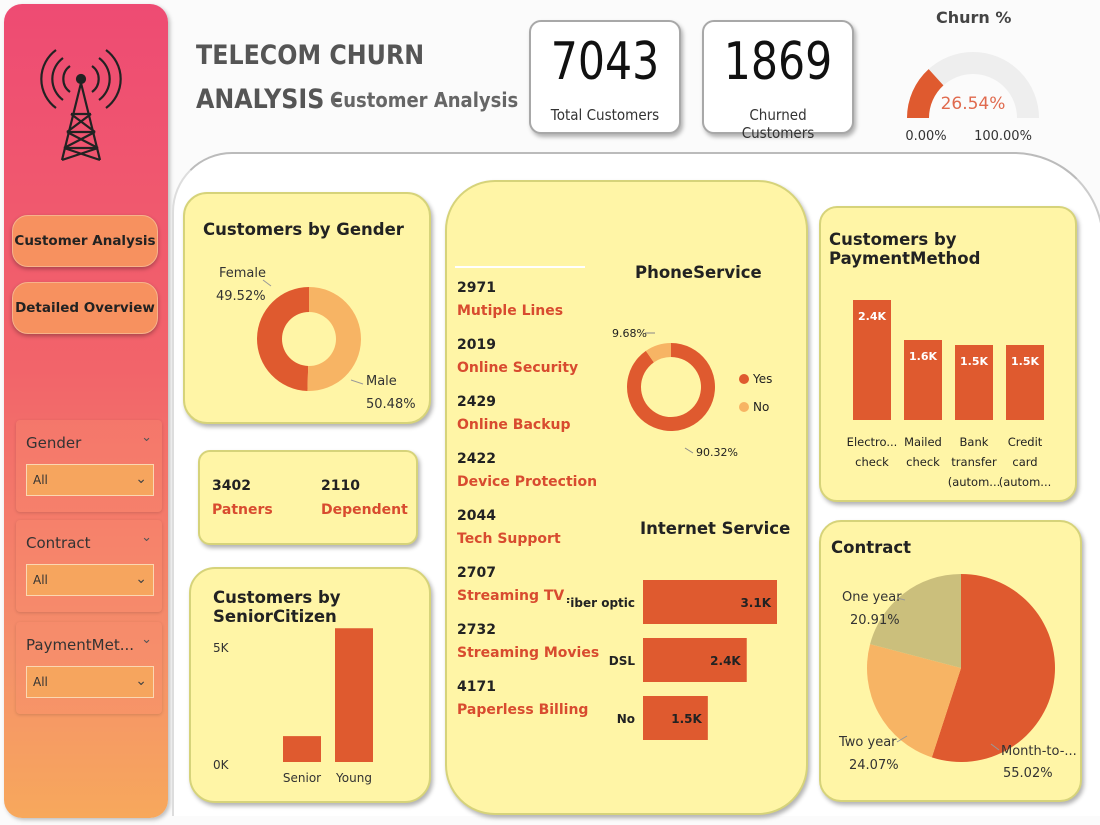 The width and height of the screenshot is (1100, 825). What do you see at coordinates (778, 62) in the screenshot?
I see `kpi-churned-value: 1869` at bounding box center [778, 62].